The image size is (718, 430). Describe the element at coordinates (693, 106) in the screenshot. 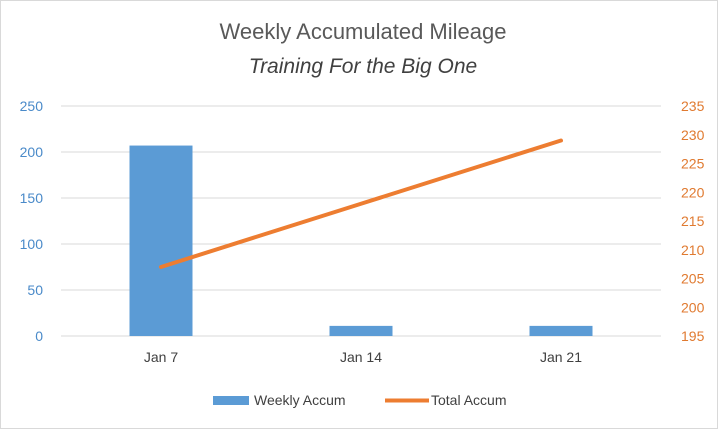

I see `right-axis-tick-label: 235` at that location.